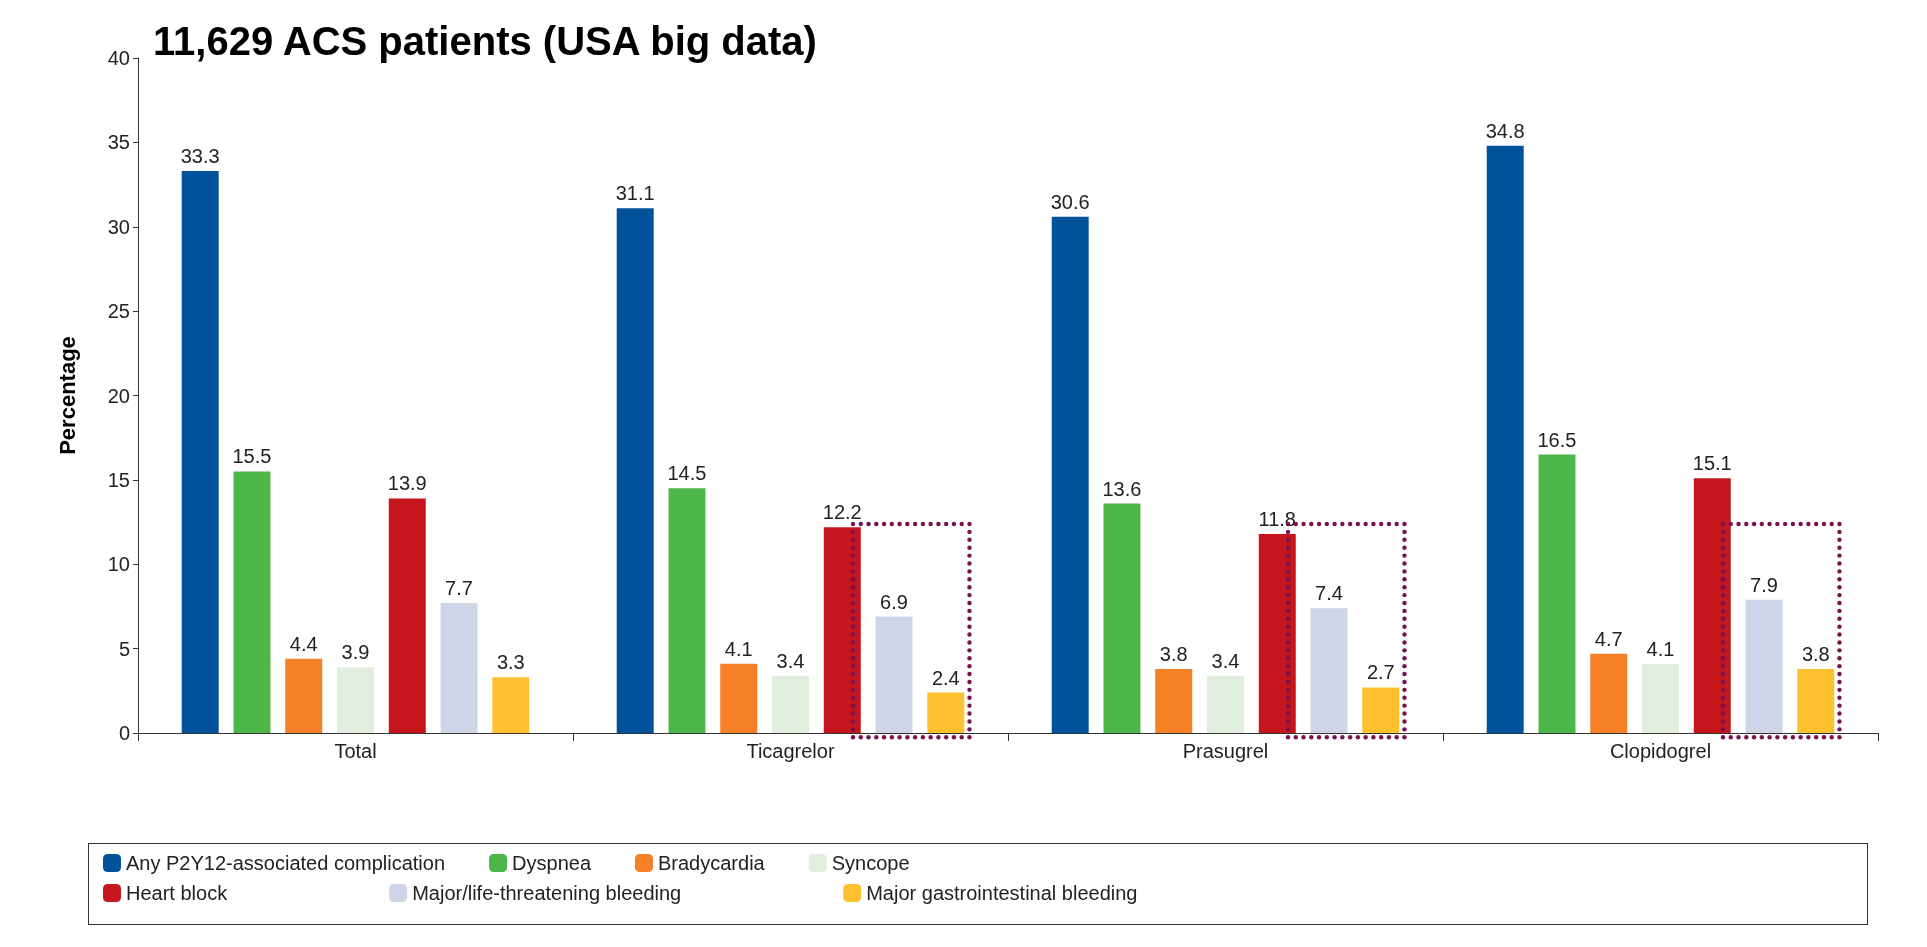 This screenshot has width=1927, height=947. I want to click on data-label: 15.5, so click(252, 456).